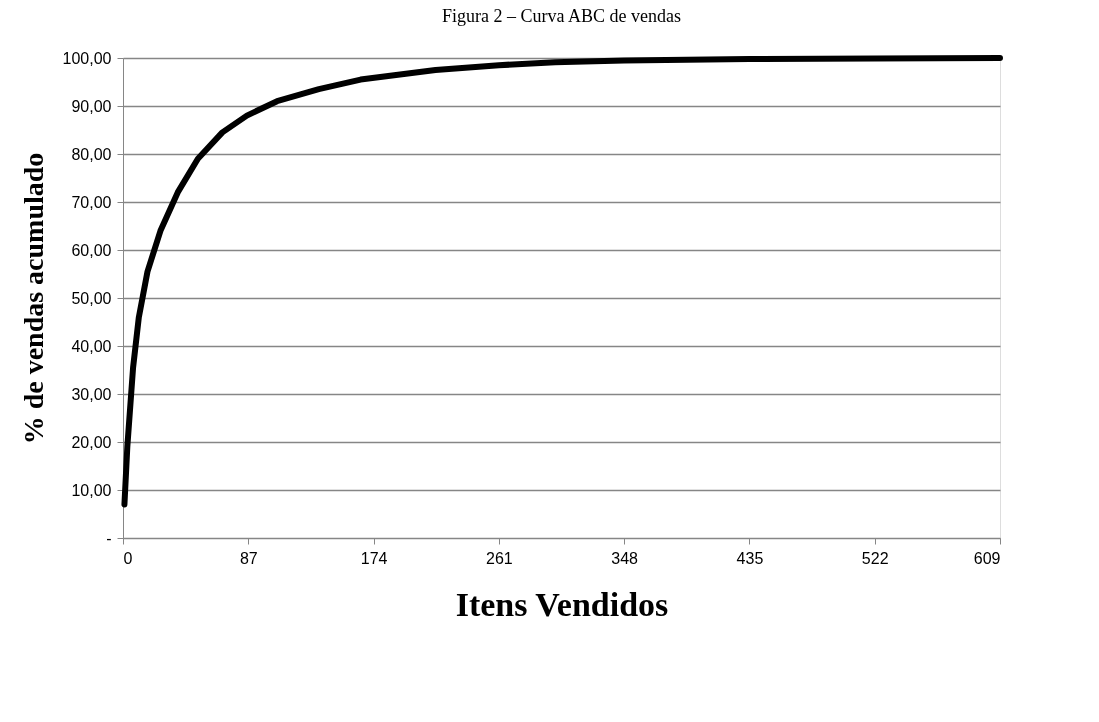 The image size is (1099, 722). I want to click on y-tick-label: 20,00, so click(91, 442).